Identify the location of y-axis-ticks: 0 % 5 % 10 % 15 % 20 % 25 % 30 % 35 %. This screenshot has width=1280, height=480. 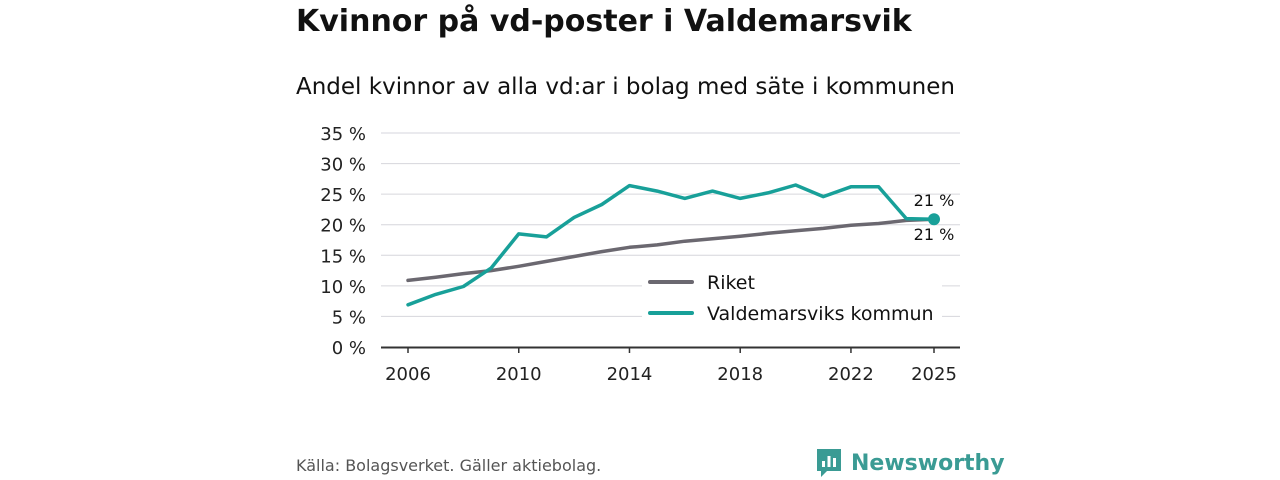
(343, 241).